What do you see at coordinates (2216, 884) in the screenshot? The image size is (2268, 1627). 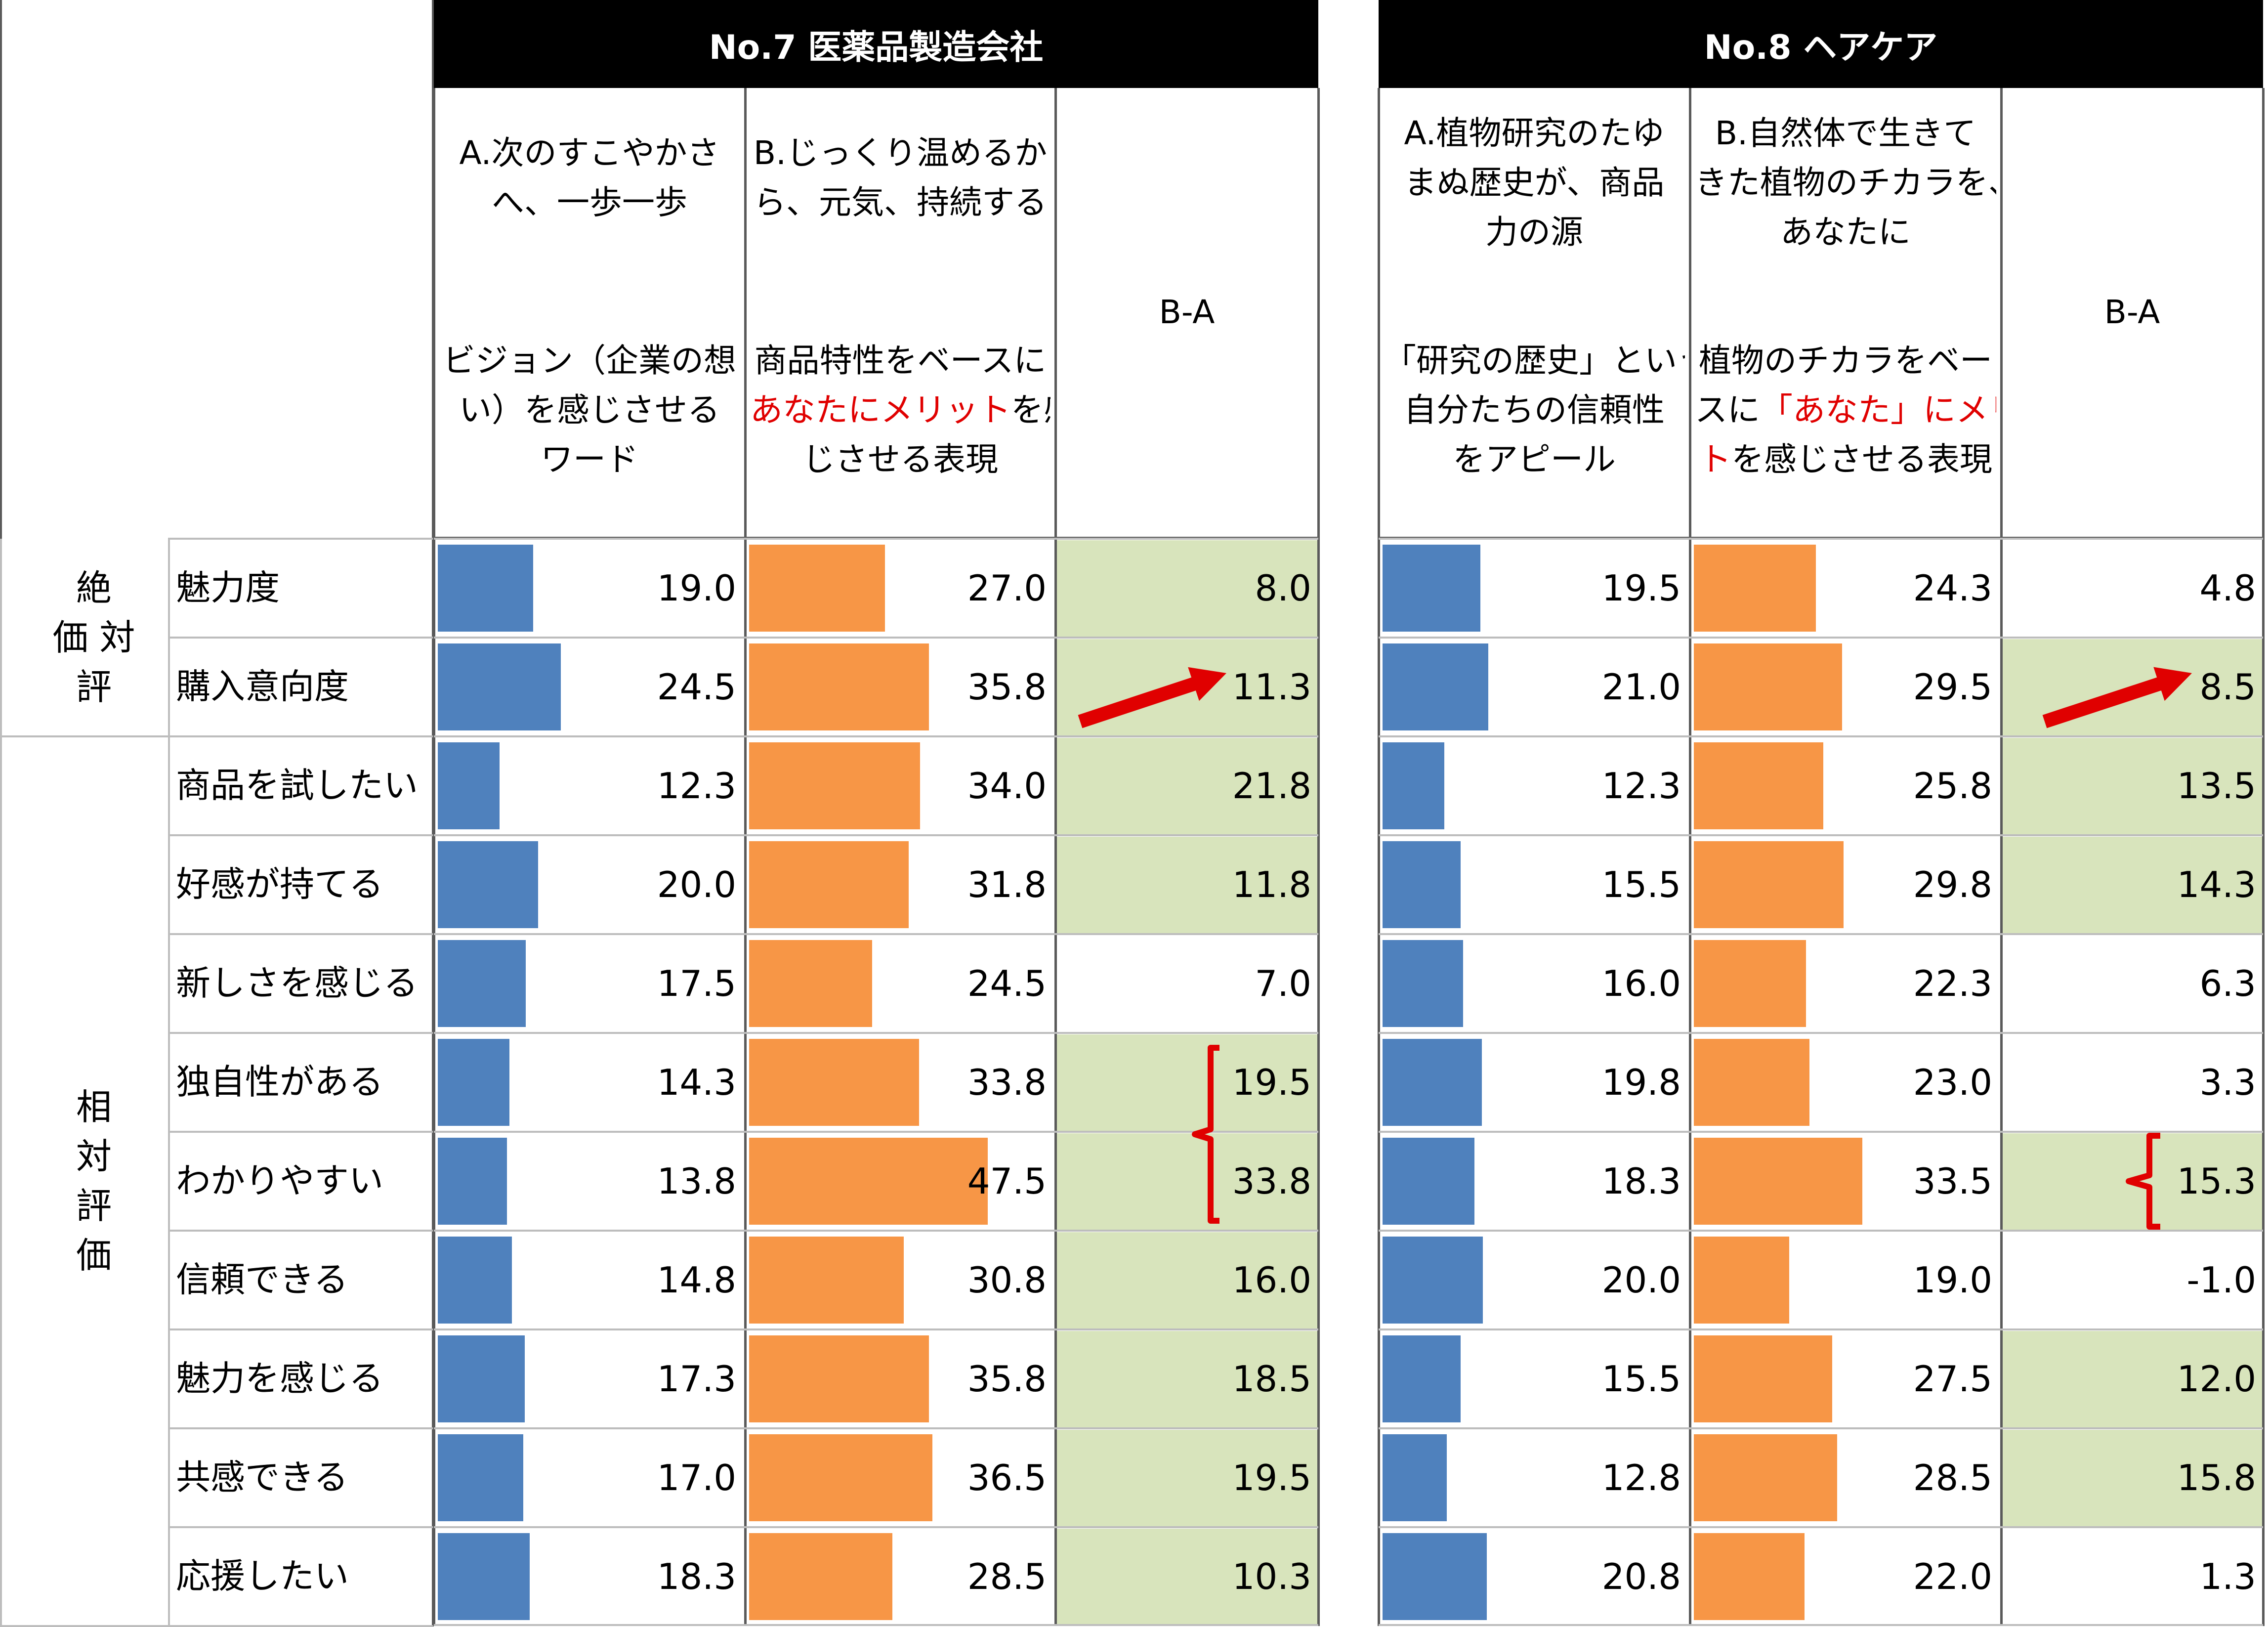 I see `value-diff: 14.3` at bounding box center [2216, 884].